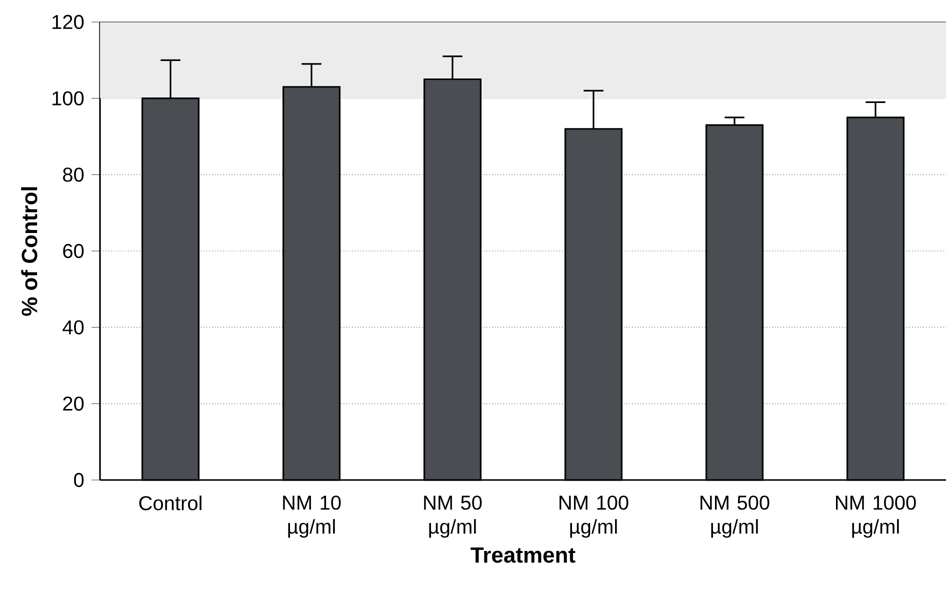 This screenshot has height=600, width=946. I want to click on x-axis-title: Treatment, so click(523, 555).